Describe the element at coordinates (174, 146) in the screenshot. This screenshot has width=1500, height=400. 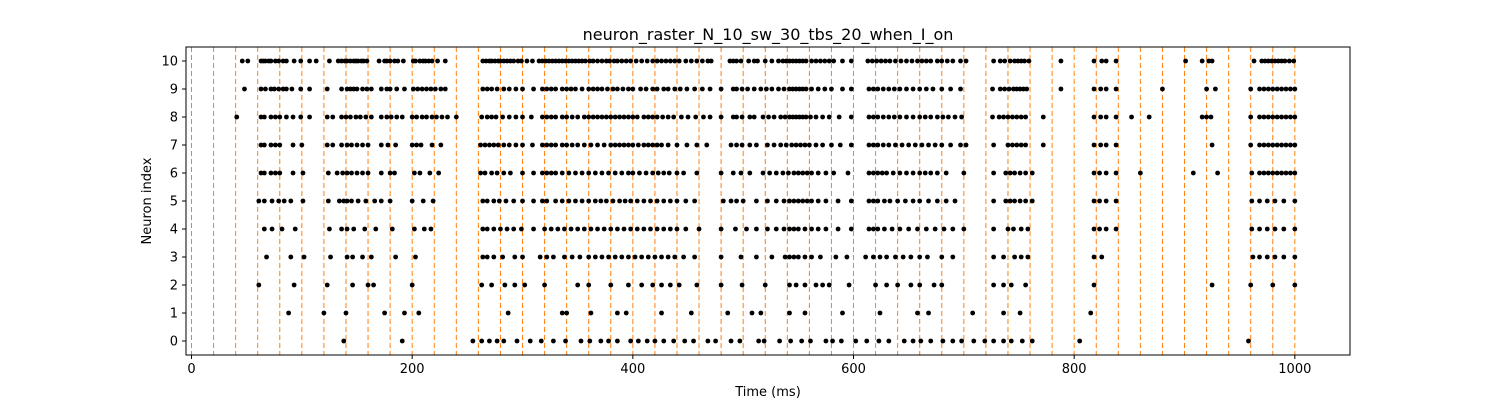
I see `y-tick-label: 7` at that location.